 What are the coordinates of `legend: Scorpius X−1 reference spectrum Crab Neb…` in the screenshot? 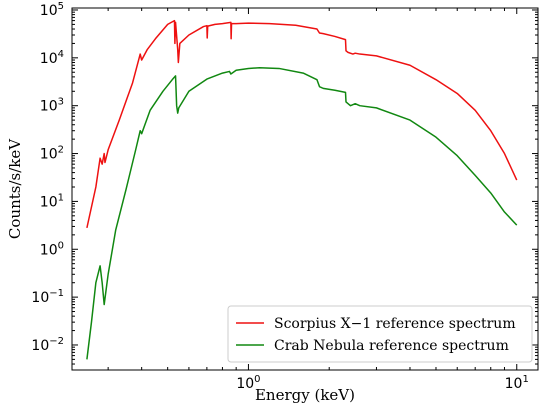 It's located at (380, 334).